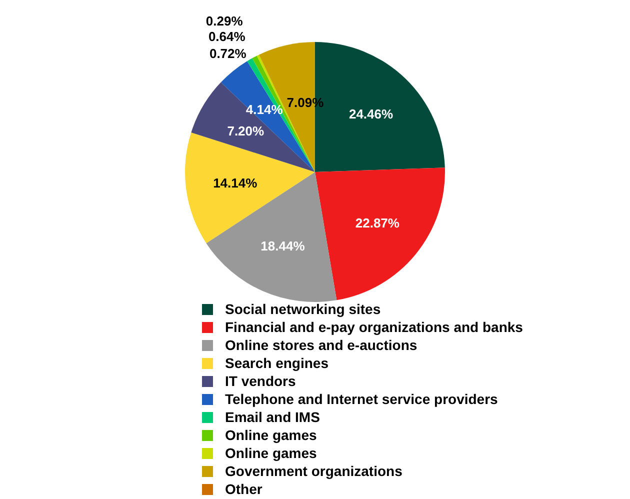  What do you see at coordinates (283, 246) in the screenshot?
I see `data-label: 18.44%` at bounding box center [283, 246].